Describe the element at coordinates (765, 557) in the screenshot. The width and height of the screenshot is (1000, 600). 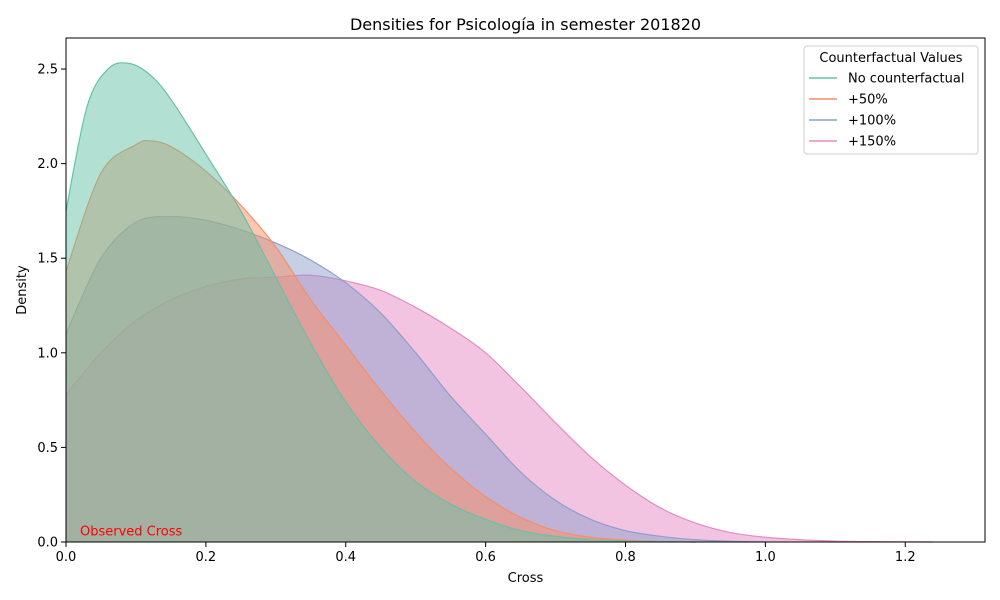
I see `x-tick-label: 1.0` at that location.